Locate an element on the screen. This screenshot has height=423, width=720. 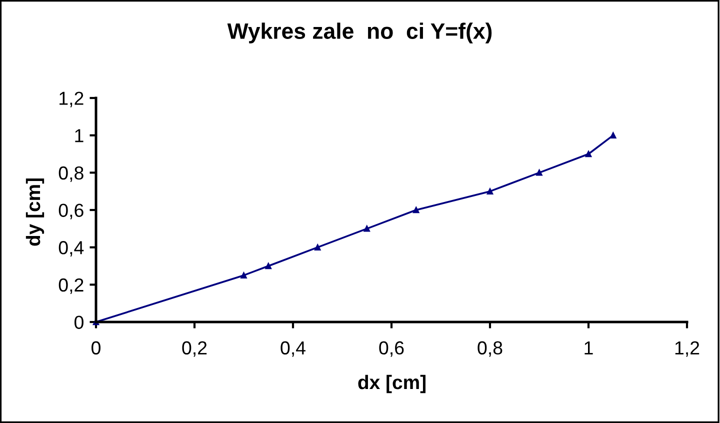
x-tick-label: 0 is located at coordinates (96, 348).